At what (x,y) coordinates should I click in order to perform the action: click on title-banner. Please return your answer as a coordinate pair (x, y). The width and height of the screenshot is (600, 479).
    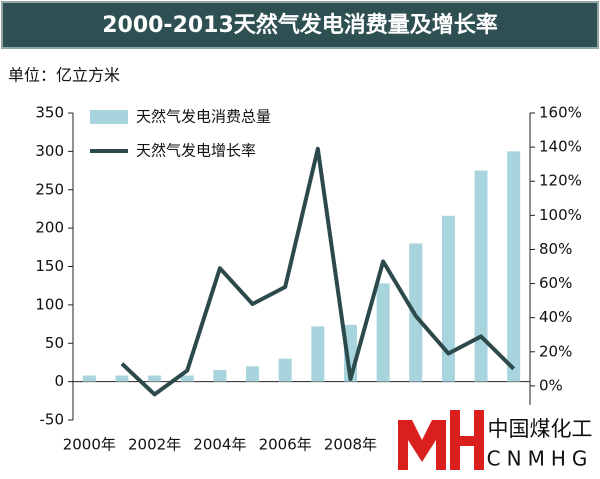
    Looking at the image, I should click on (300, 25).